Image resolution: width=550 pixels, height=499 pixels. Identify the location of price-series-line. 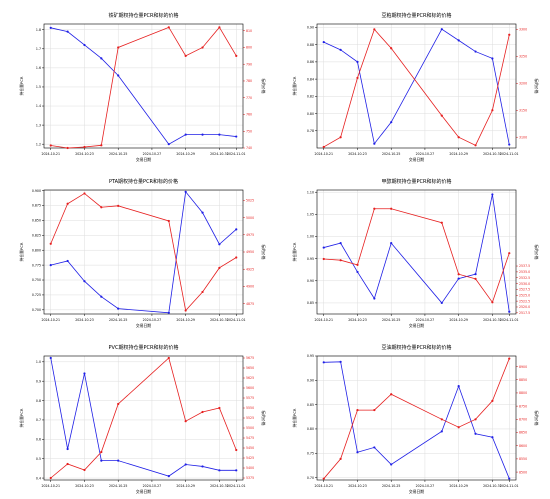
(143, 252).